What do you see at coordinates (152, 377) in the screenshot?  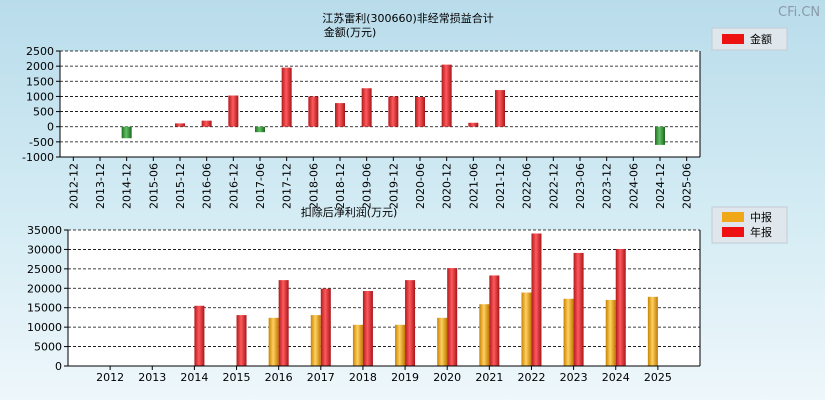 I see `chart-2-x-tick-label: 2013` at bounding box center [152, 377].